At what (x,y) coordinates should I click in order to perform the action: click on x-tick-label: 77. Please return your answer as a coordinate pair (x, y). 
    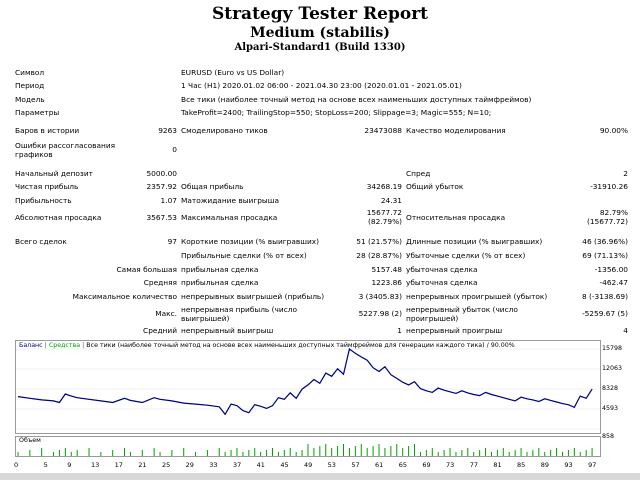
    Looking at the image, I should click on (473, 465).